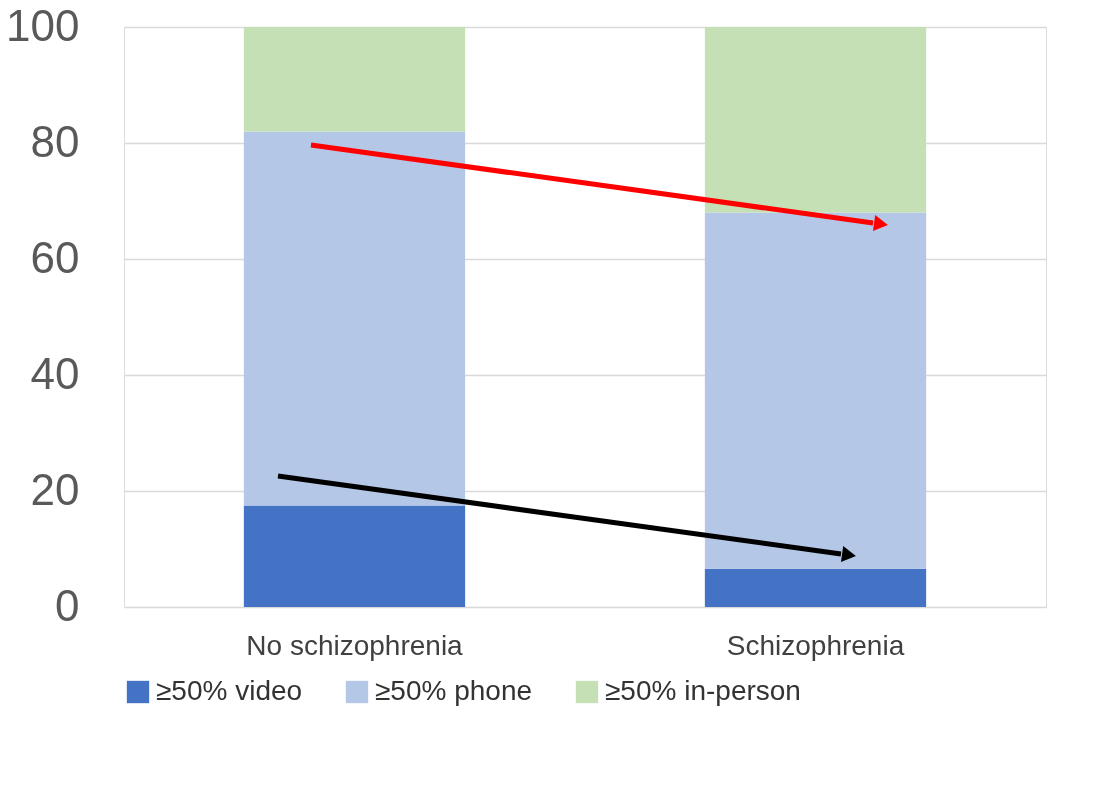  I want to click on y-tick-label: 40, so click(55, 373).